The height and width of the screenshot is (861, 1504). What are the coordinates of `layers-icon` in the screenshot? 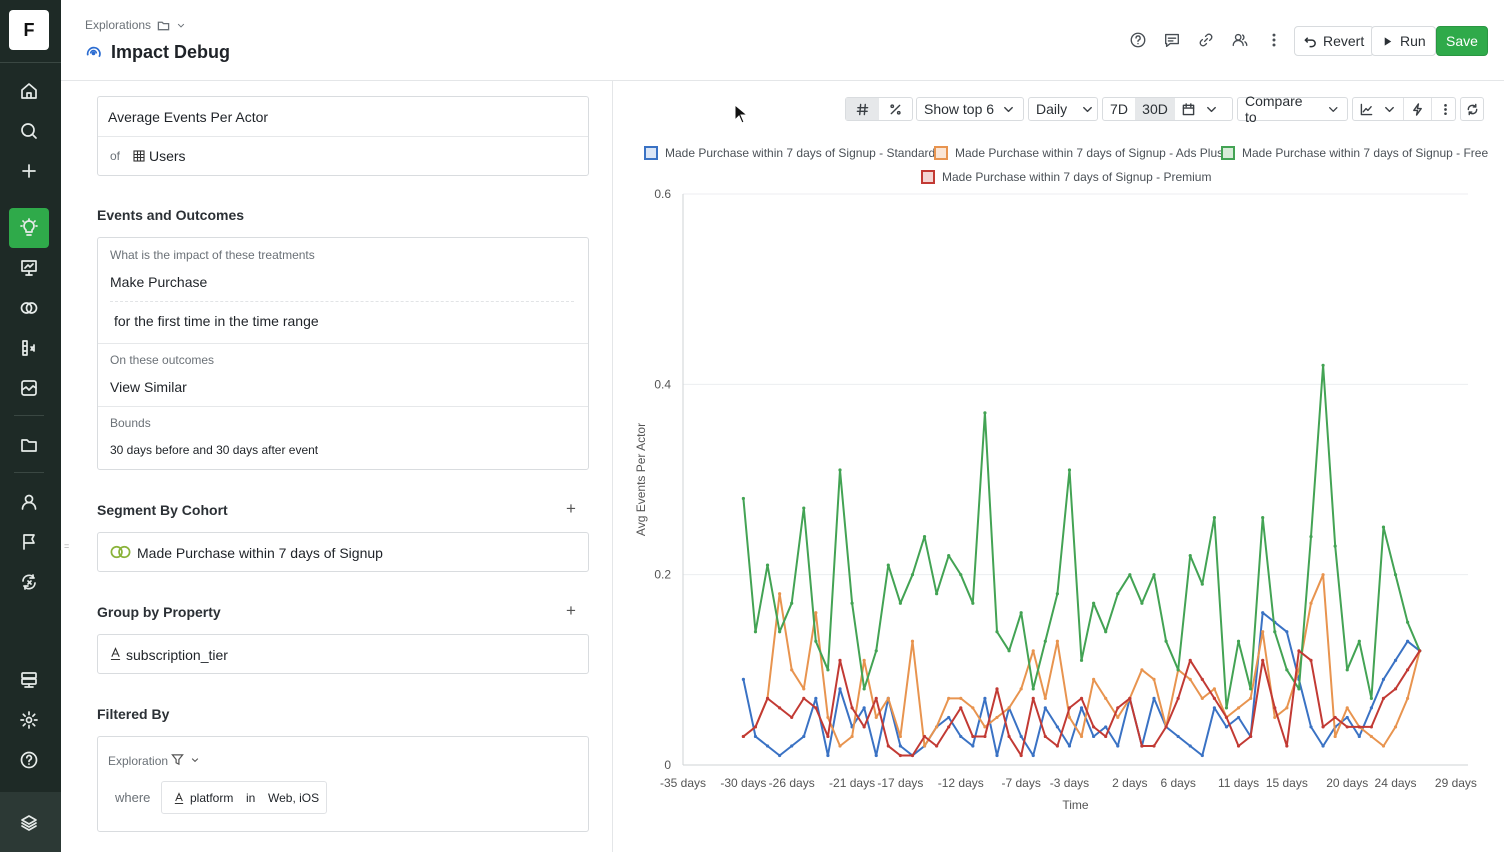 It's located at (29, 822).